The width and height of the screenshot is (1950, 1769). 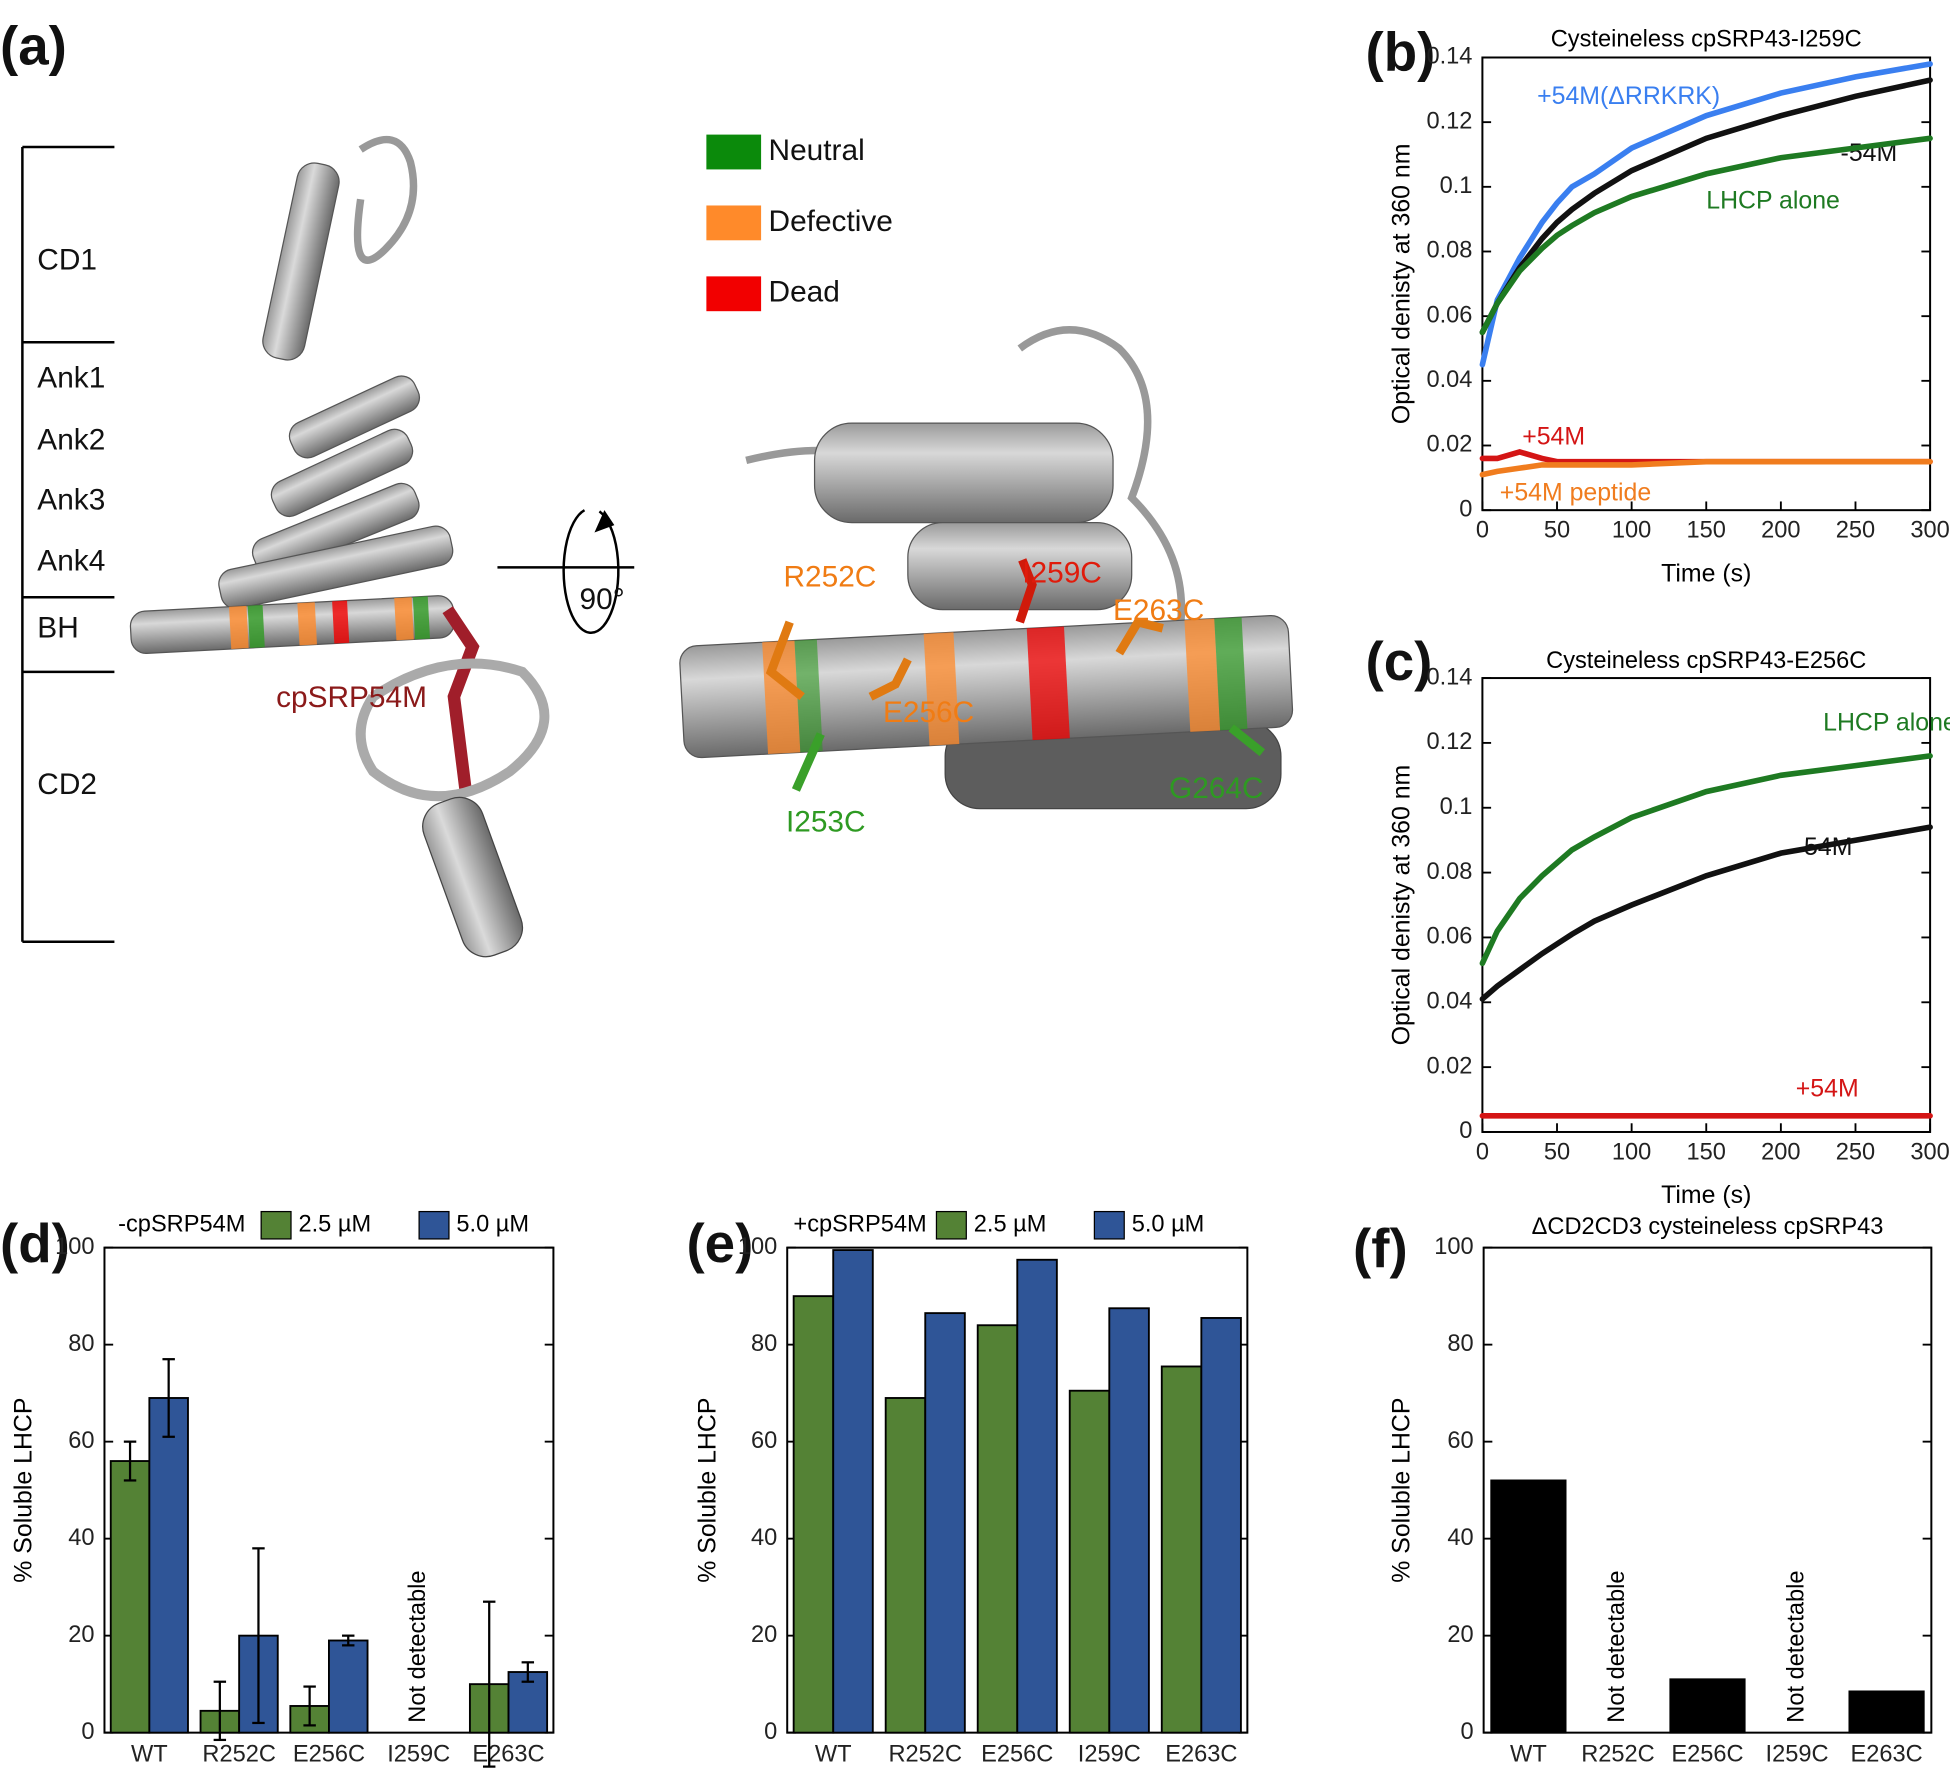 I want to click on plot-frame, so click(x=1706, y=905).